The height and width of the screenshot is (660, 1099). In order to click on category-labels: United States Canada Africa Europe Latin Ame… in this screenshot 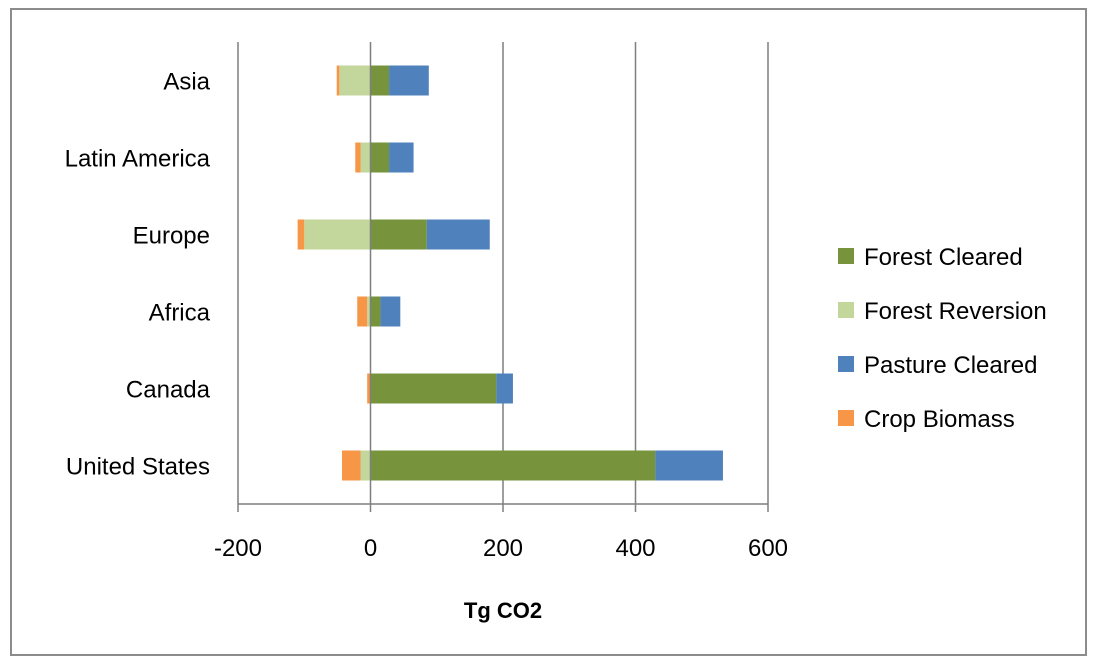, I will do `click(138, 275)`.